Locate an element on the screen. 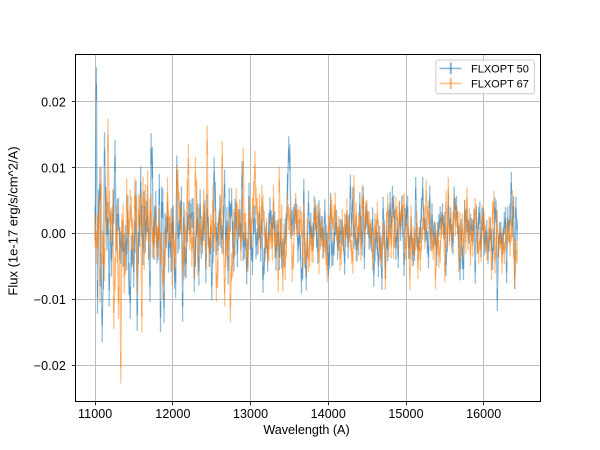  svg-text: 15000 is located at coordinates (405, 414).